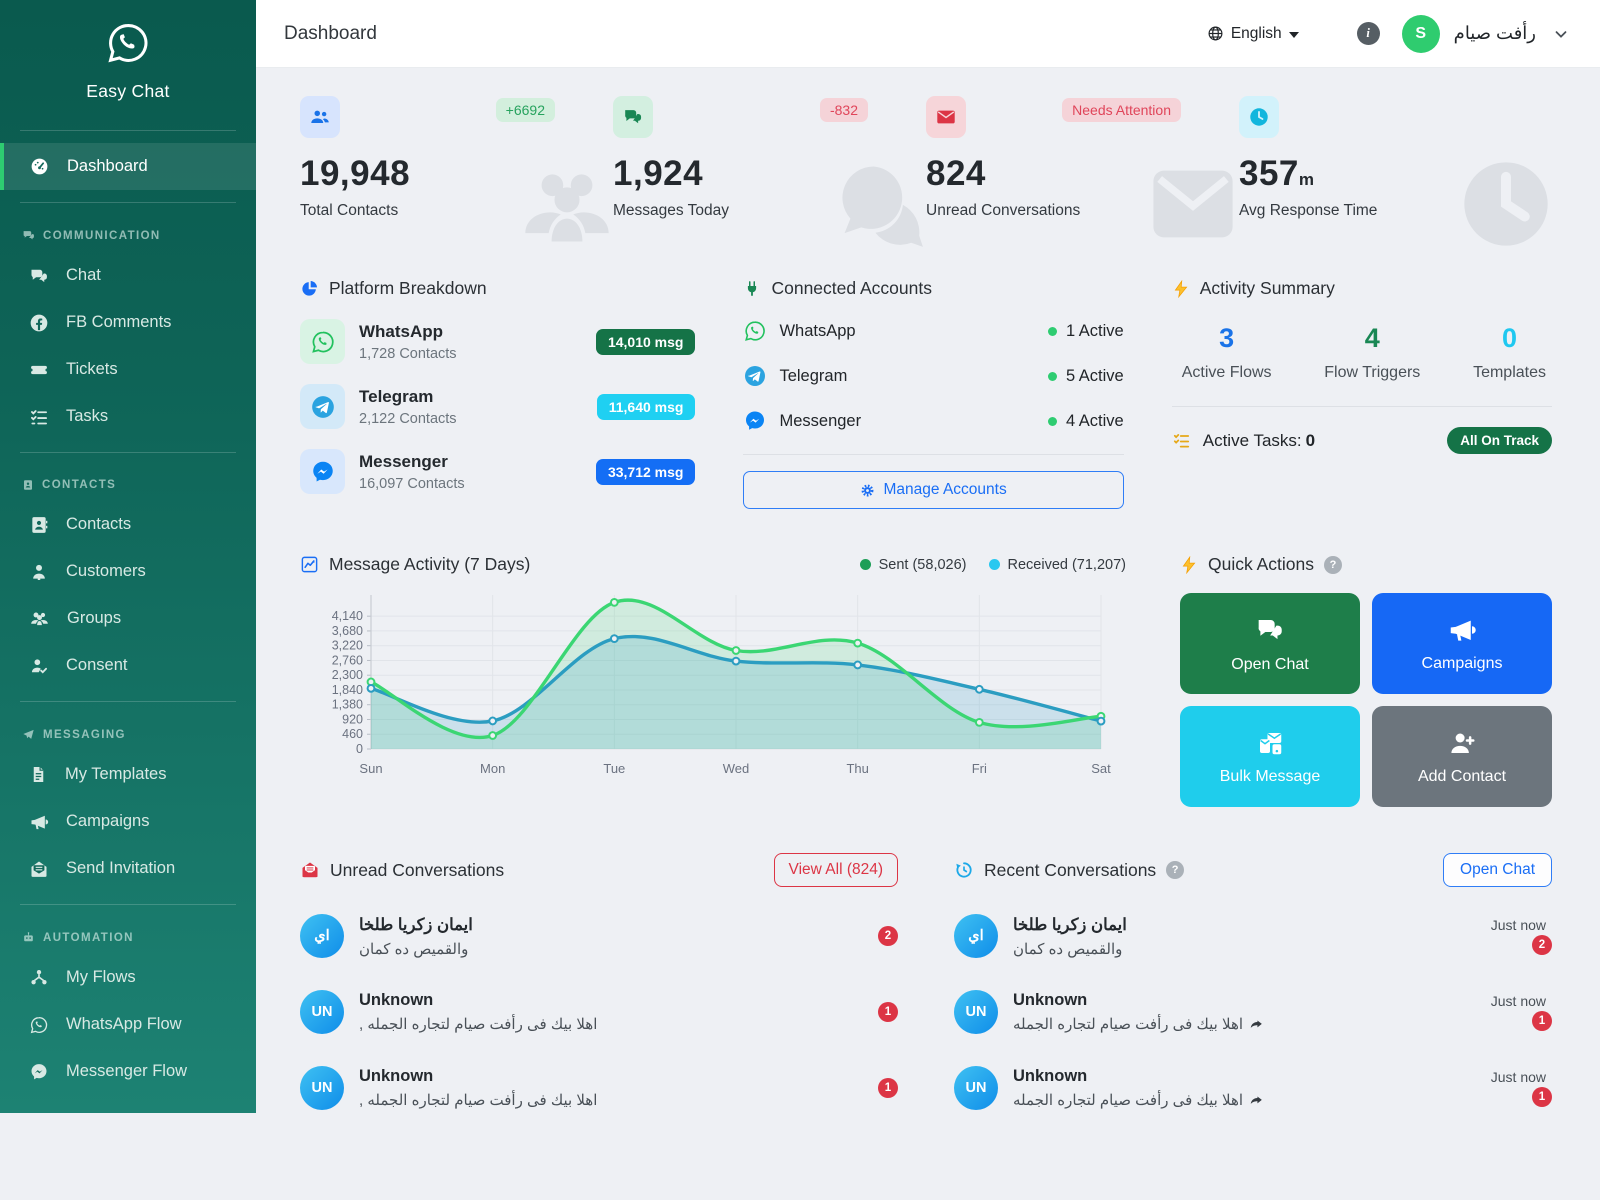 The image size is (1600, 1200). Describe the element at coordinates (128, 618) in the screenshot. I see `sidebar-item-groups: Groups` at that location.